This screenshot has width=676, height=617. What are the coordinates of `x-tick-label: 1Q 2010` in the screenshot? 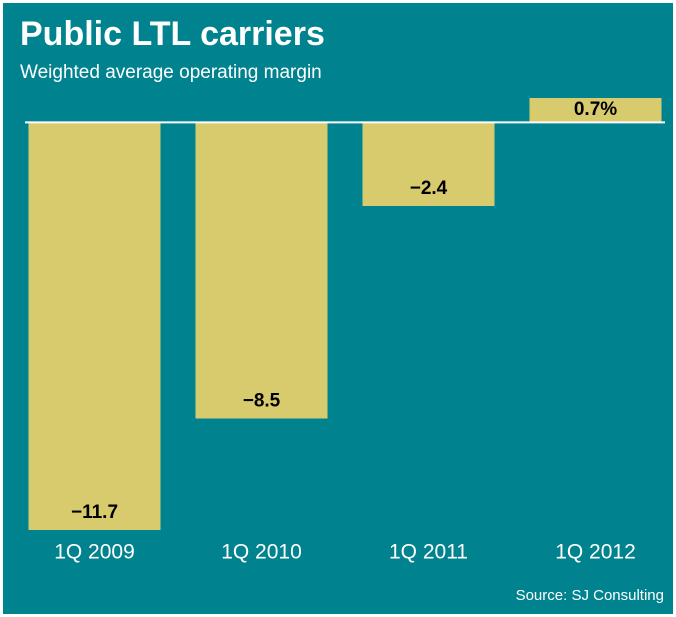 It's located at (261, 552).